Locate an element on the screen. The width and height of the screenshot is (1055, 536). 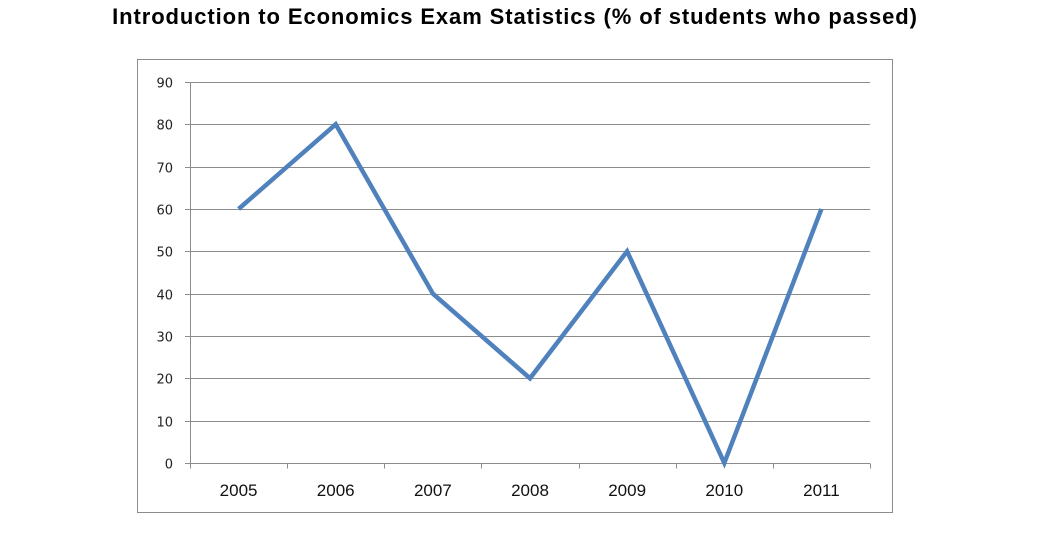
y-tick-label: 0 is located at coordinates (169, 465).